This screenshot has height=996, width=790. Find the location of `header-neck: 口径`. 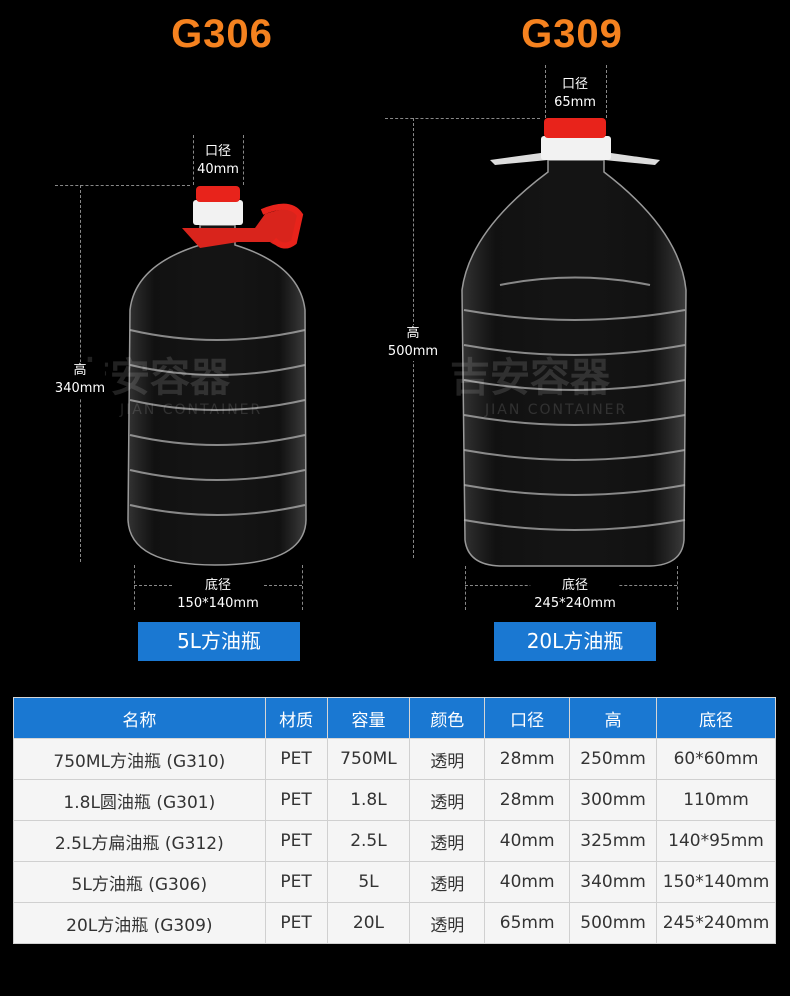

header-neck: 口径 is located at coordinates (527, 718).